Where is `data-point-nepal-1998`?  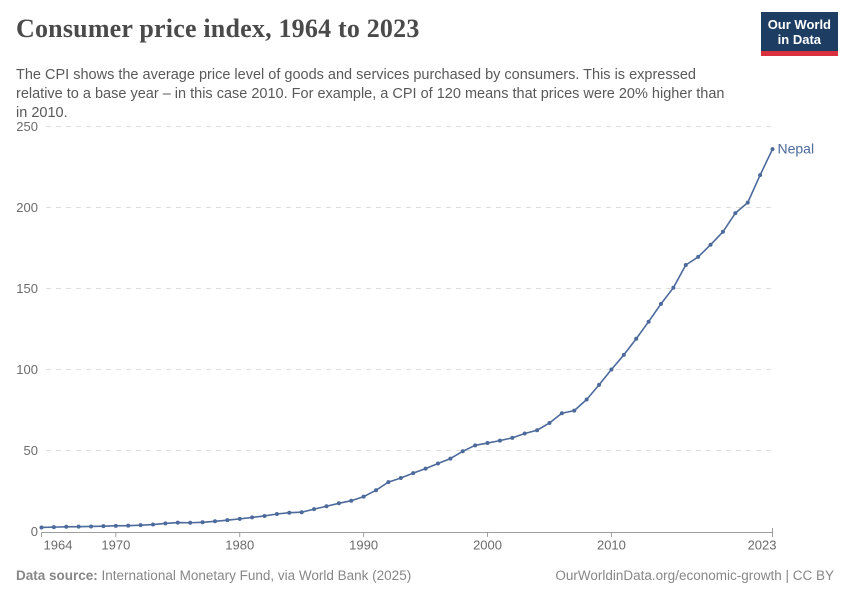 data-point-nepal-1998 is located at coordinates (462, 451).